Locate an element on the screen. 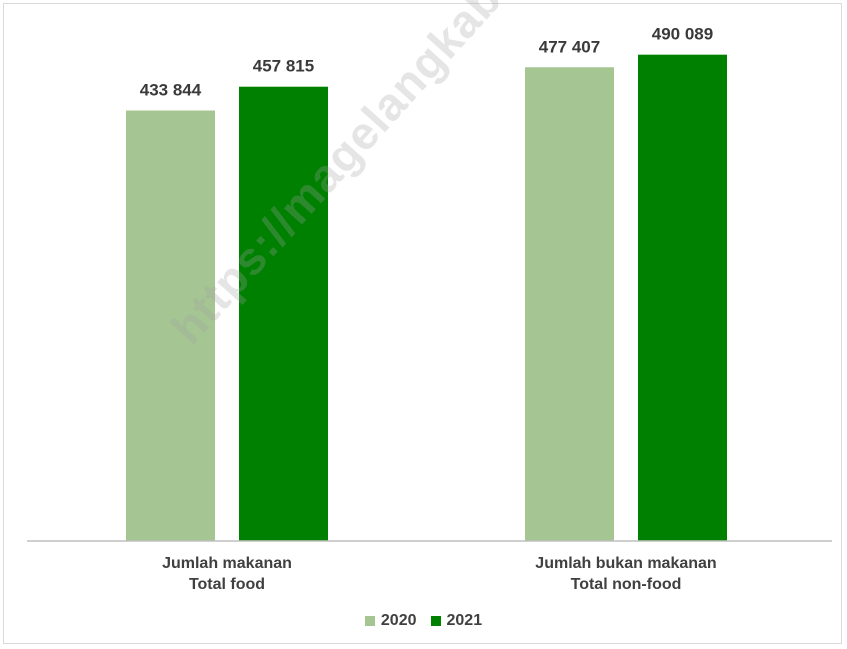 The image size is (847, 649). legend-item-2021: 2021 is located at coordinates (456, 621).